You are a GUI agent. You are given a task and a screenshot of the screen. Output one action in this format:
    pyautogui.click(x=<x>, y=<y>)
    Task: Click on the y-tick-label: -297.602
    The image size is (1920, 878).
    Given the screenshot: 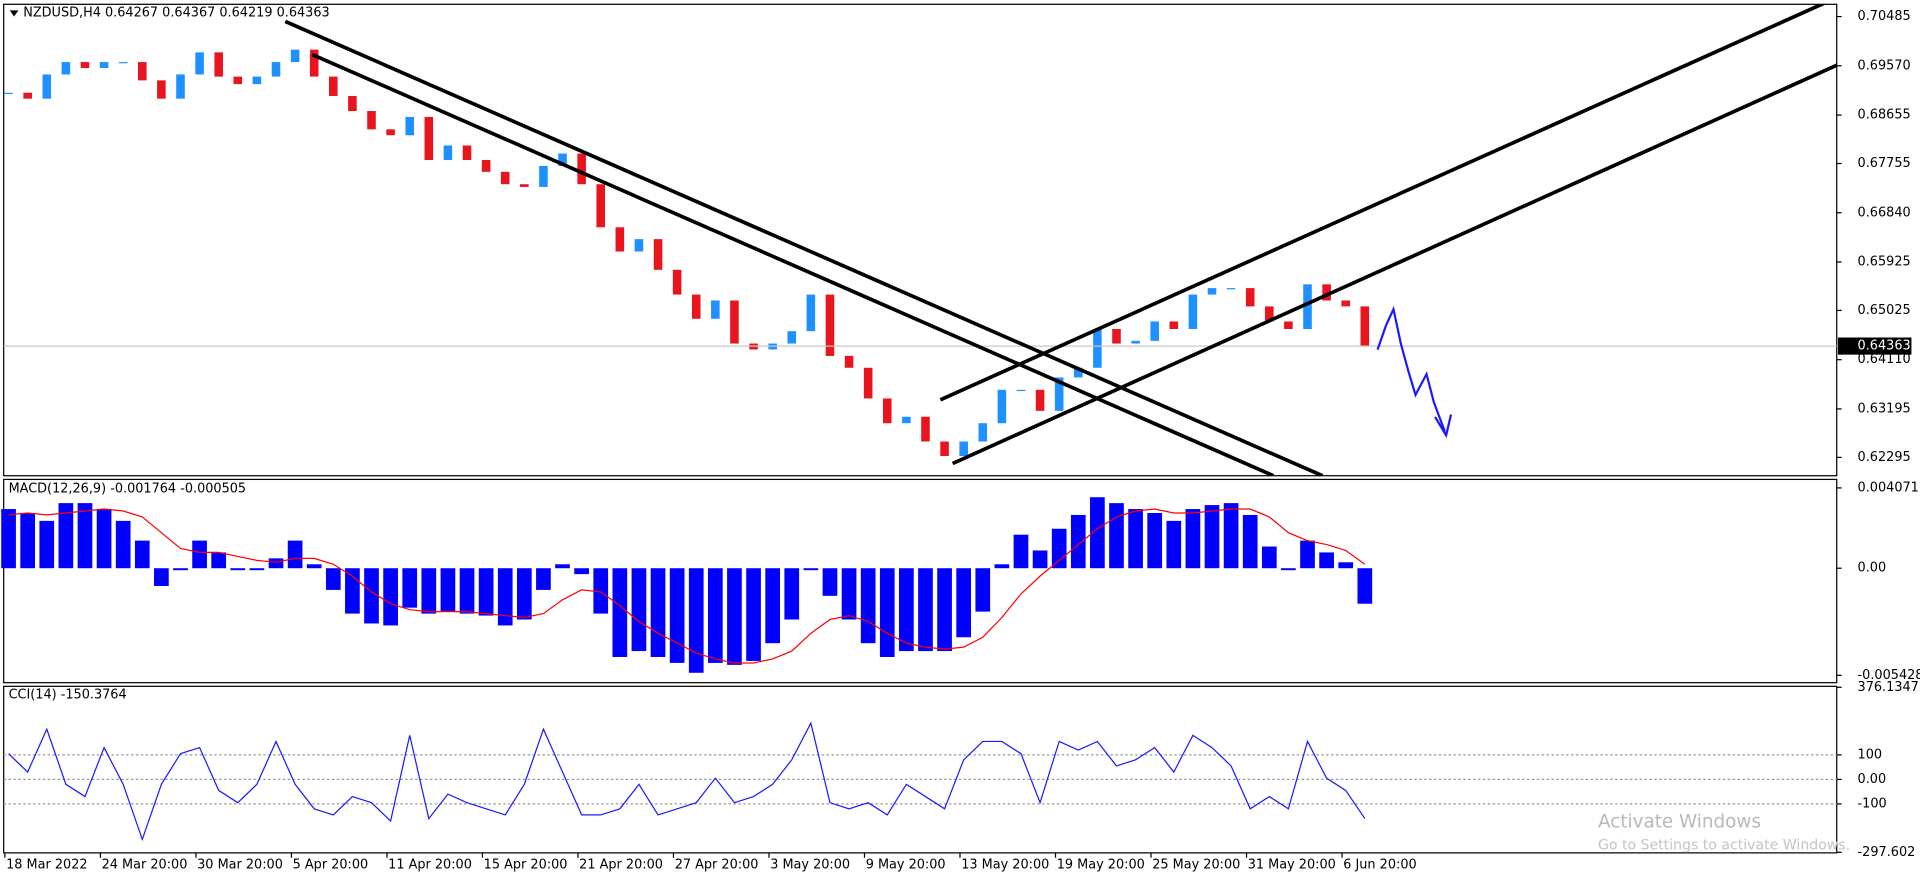 What is the action you would take?
    pyautogui.click(x=1887, y=852)
    